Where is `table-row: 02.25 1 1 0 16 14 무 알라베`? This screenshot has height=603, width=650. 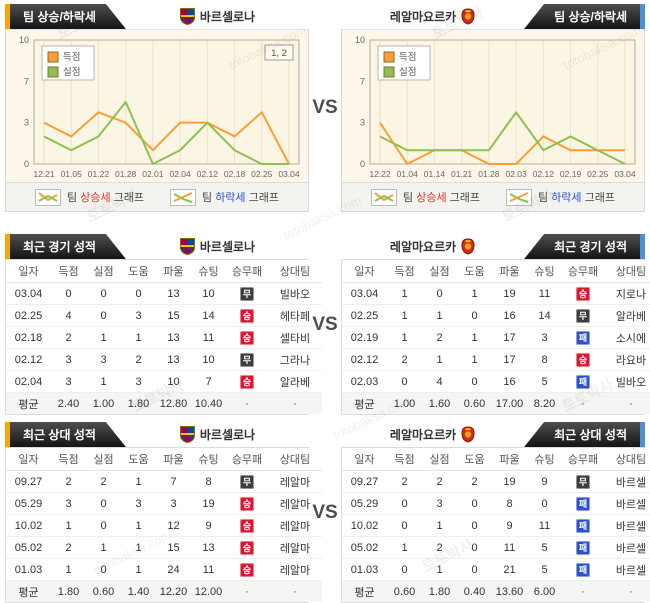 table-row: 02.25 1 1 0 16 14 무 알라베 is located at coordinates (496, 315).